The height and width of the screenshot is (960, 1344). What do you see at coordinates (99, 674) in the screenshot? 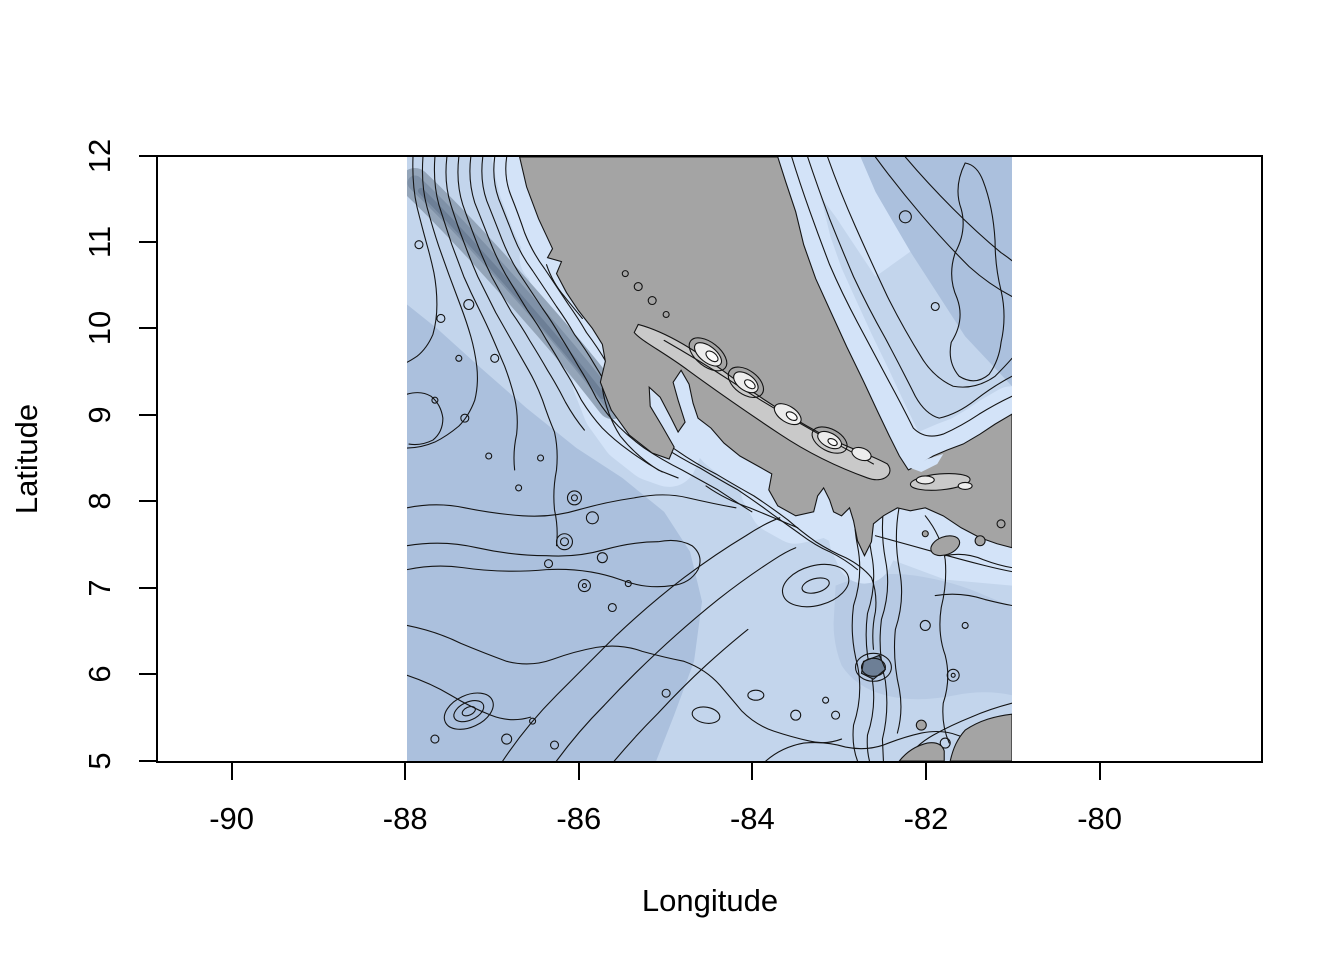
I see `y-tick-label: 6` at bounding box center [99, 674].